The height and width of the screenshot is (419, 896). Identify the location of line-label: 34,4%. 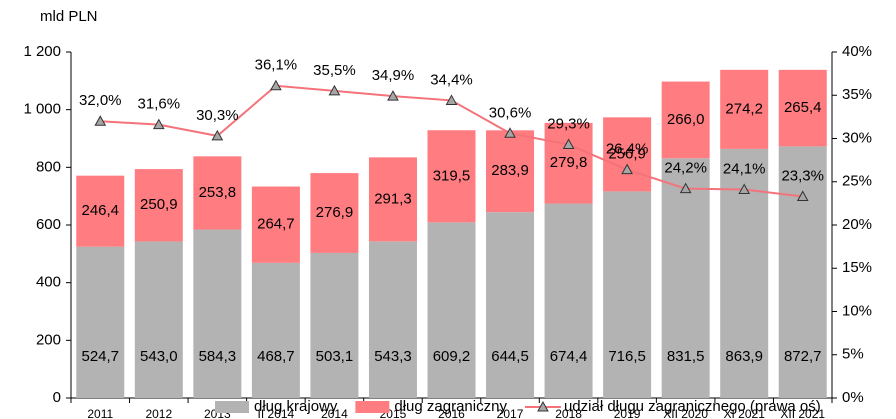
(451, 79).